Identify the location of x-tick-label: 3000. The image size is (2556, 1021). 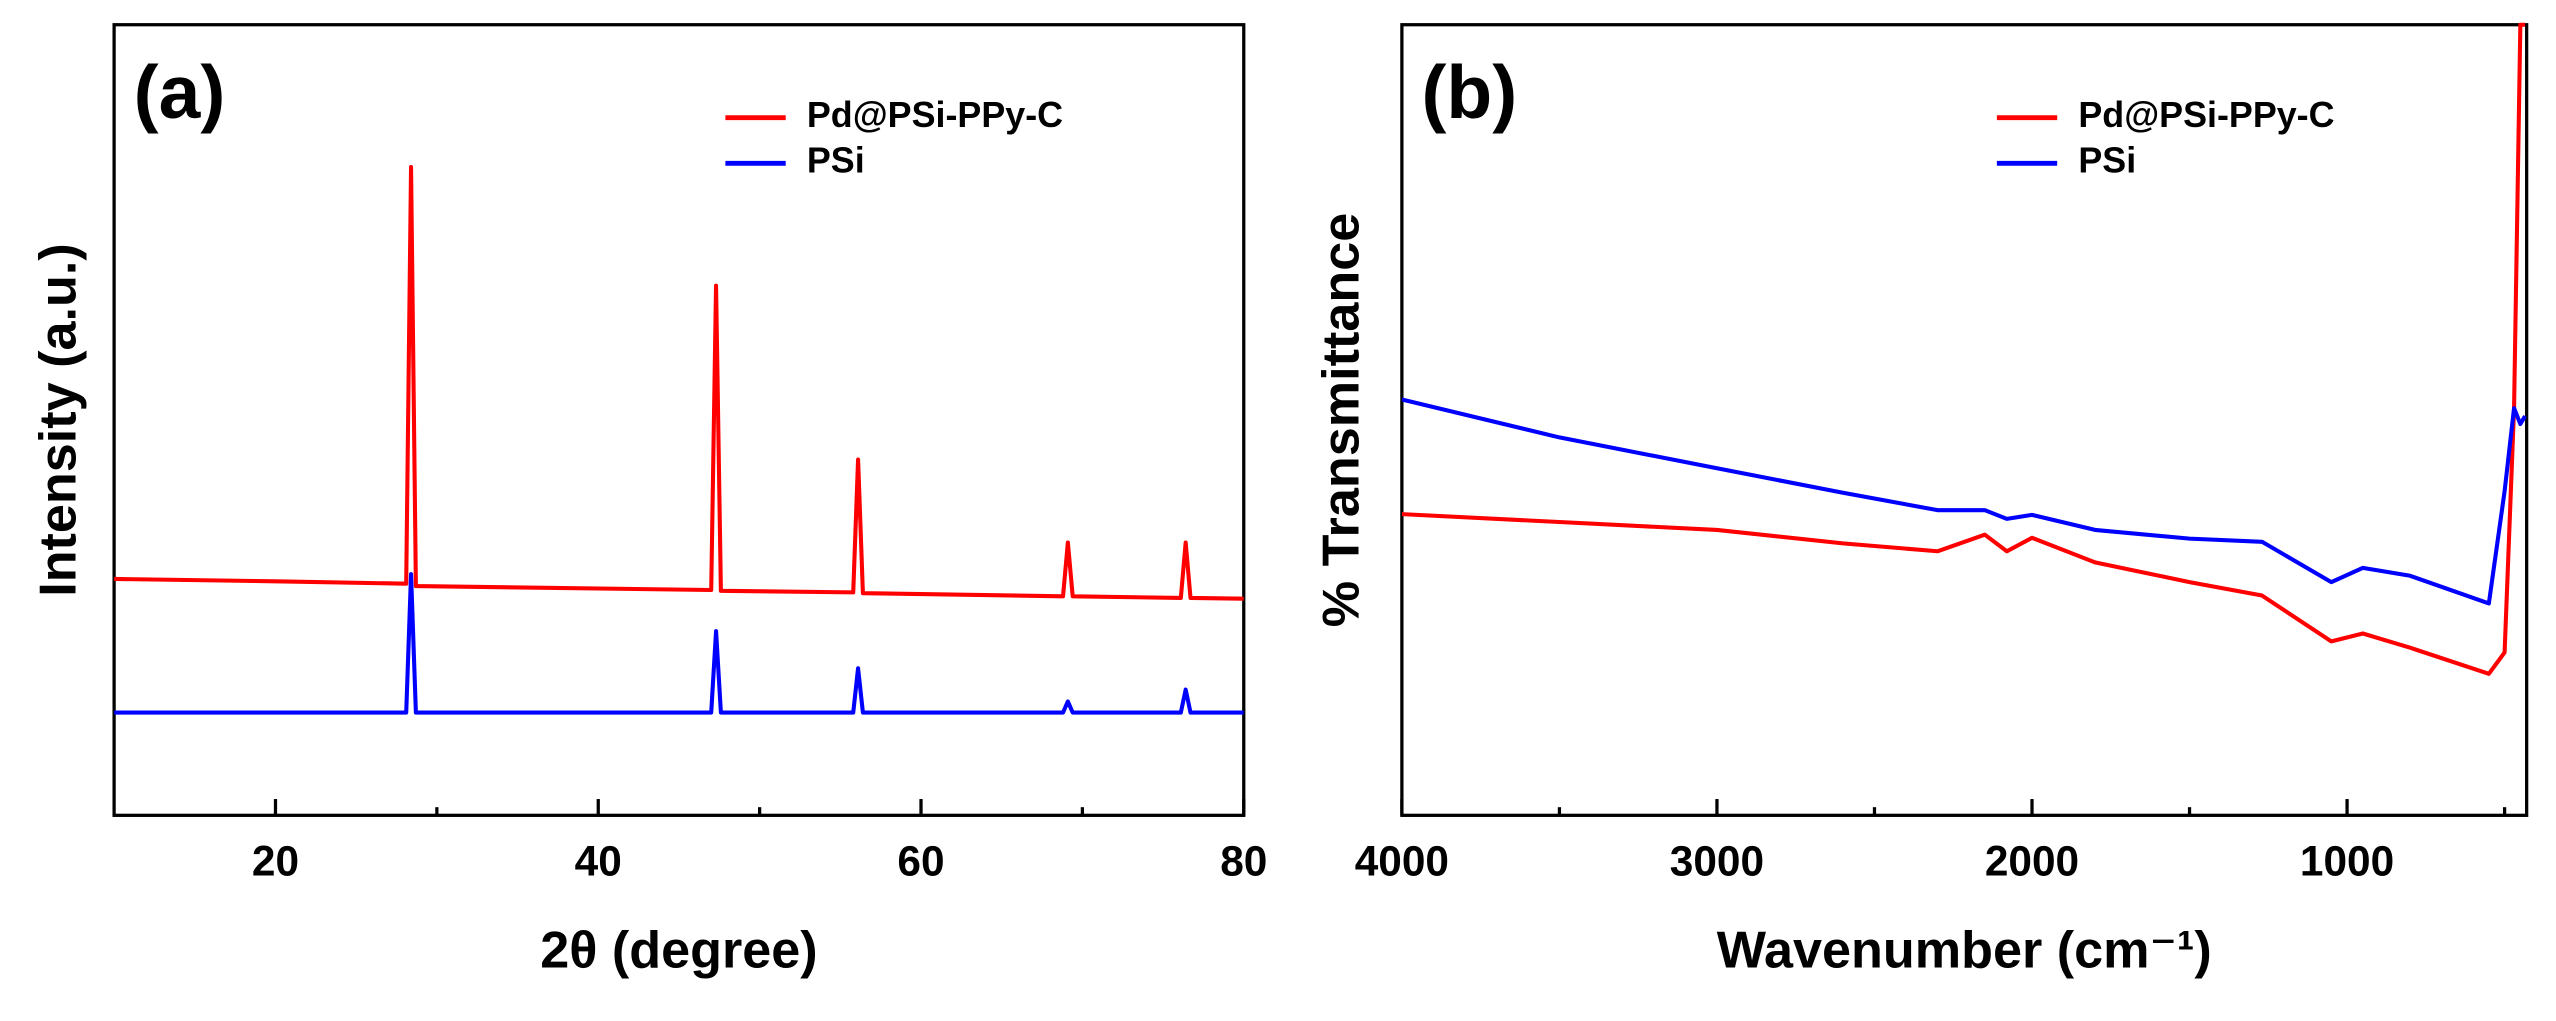
(1717, 860).